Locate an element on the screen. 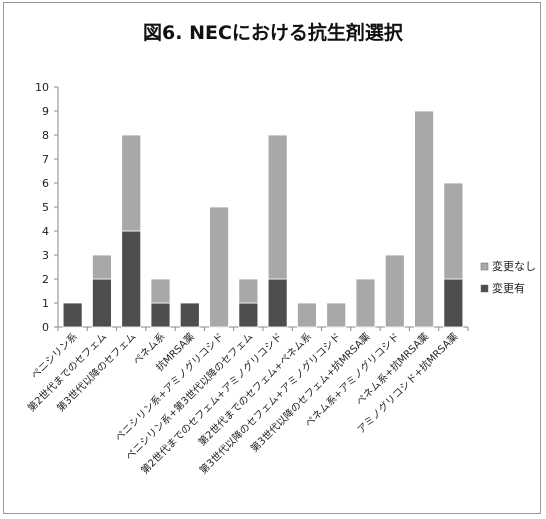 This screenshot has width=546, height=519. y-tick-label: 10 is located at coordinates (42, 87).